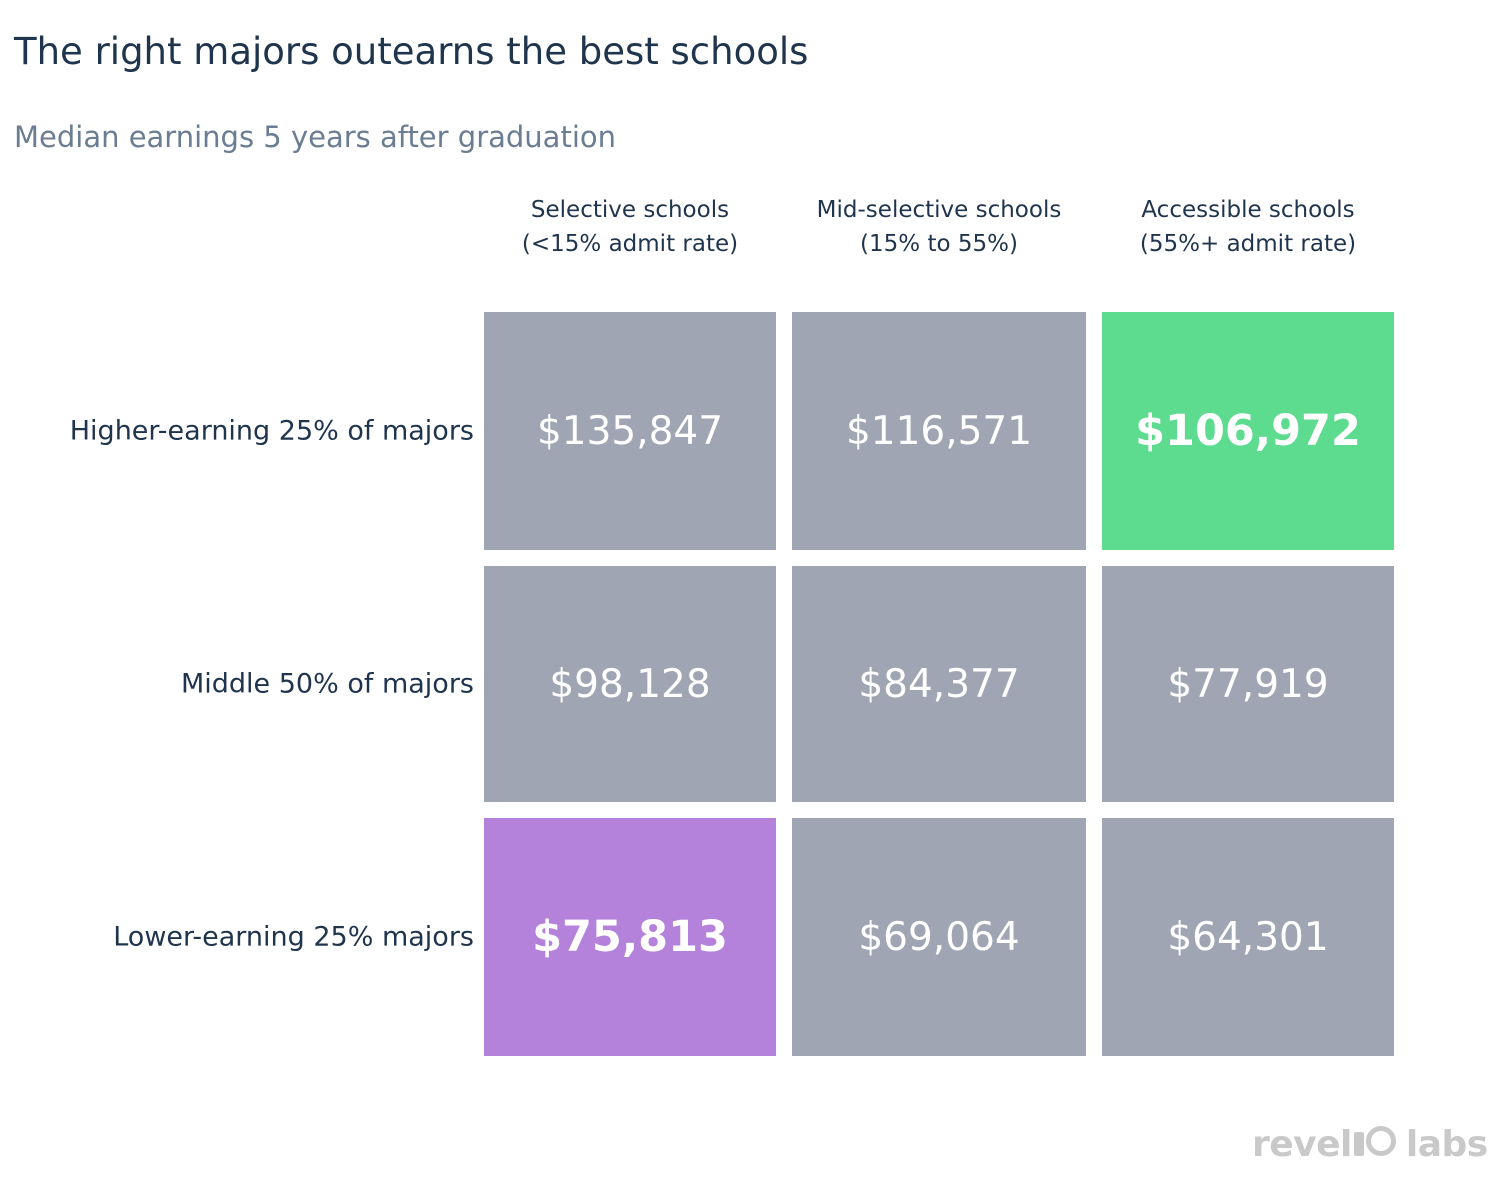  Describe the element at coordinates (939, 431) in the screenshot. I see `heatmap-cell-higher-earning-mid-selective: $116,571` at that location.